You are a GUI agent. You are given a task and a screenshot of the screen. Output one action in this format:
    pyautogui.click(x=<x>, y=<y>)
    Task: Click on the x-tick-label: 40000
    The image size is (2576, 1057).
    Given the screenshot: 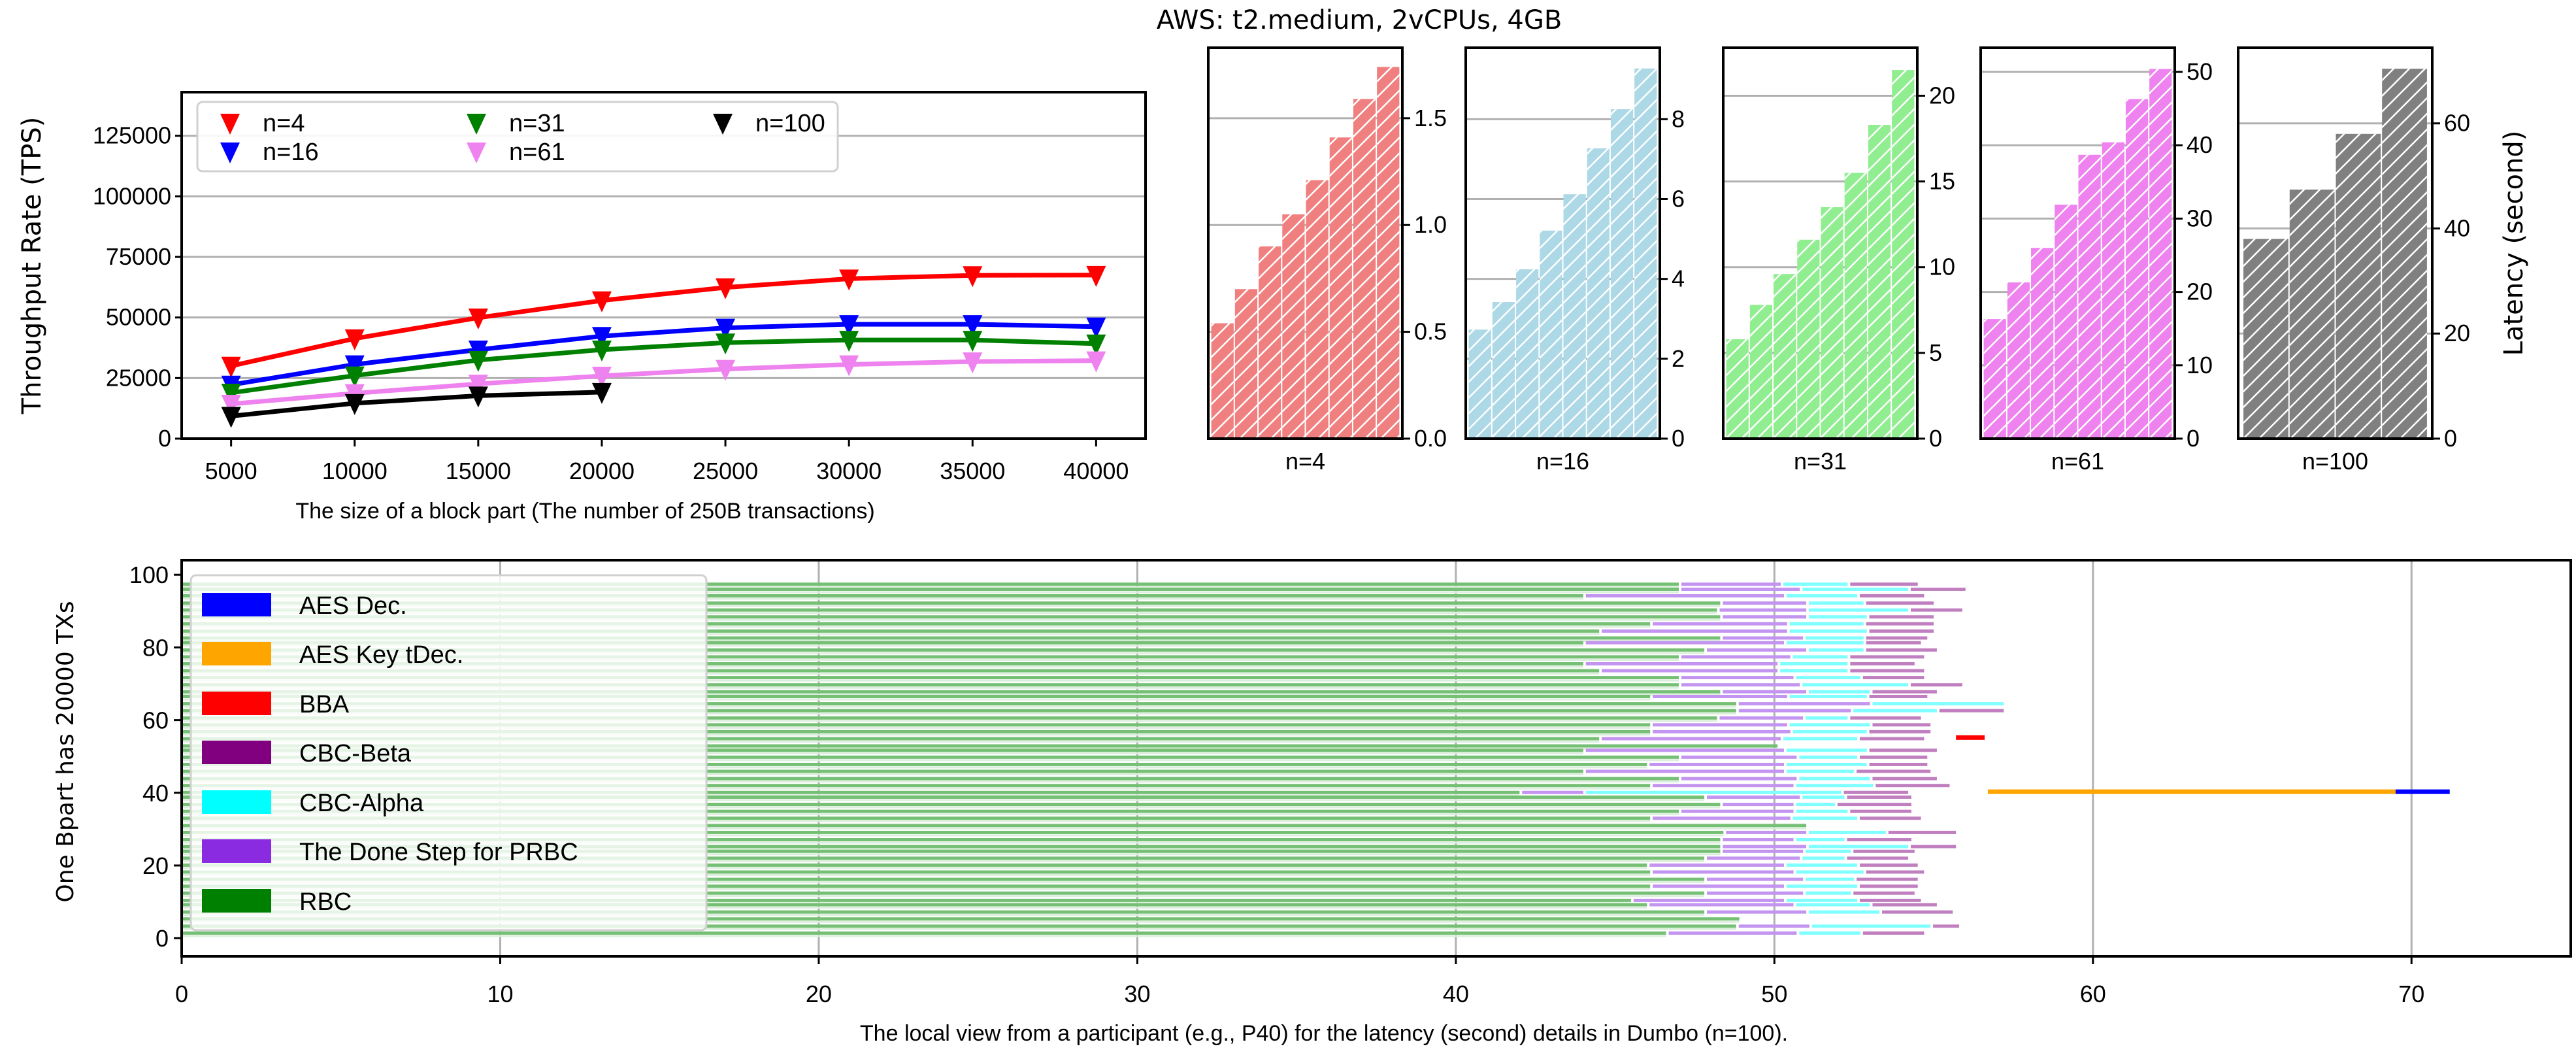 What is the action you would take?
    pyautogui.click(x=1096, y=471)
    